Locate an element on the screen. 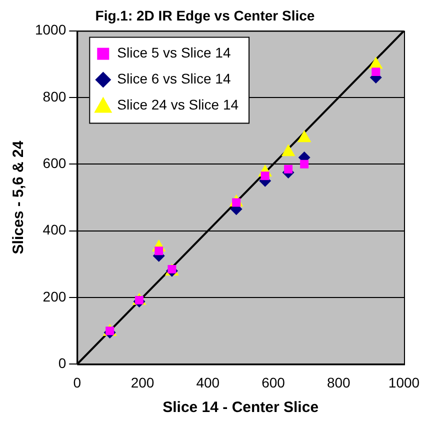 This screenshot has width=426, height=423. y-tick-label: 600 is located at coordinates (54, 163).